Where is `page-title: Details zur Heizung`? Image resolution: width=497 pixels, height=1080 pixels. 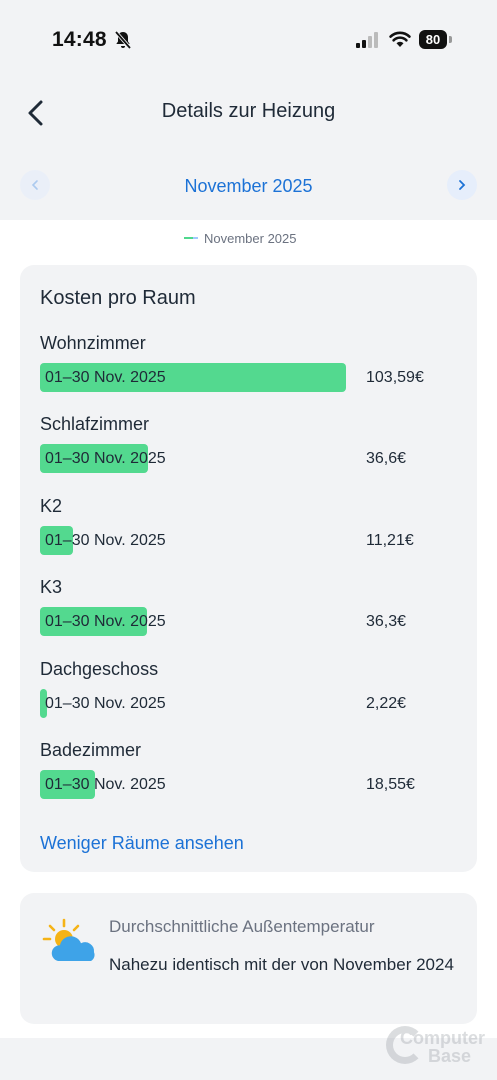
page-title: Details zur Heizung is located at coordinates (248, 111).